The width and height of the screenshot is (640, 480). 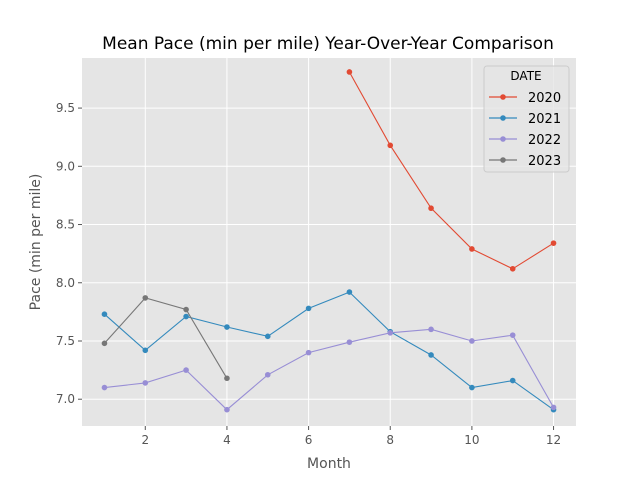 I want to click on y-tick-label: 8.0, so click(x=65, y=283).